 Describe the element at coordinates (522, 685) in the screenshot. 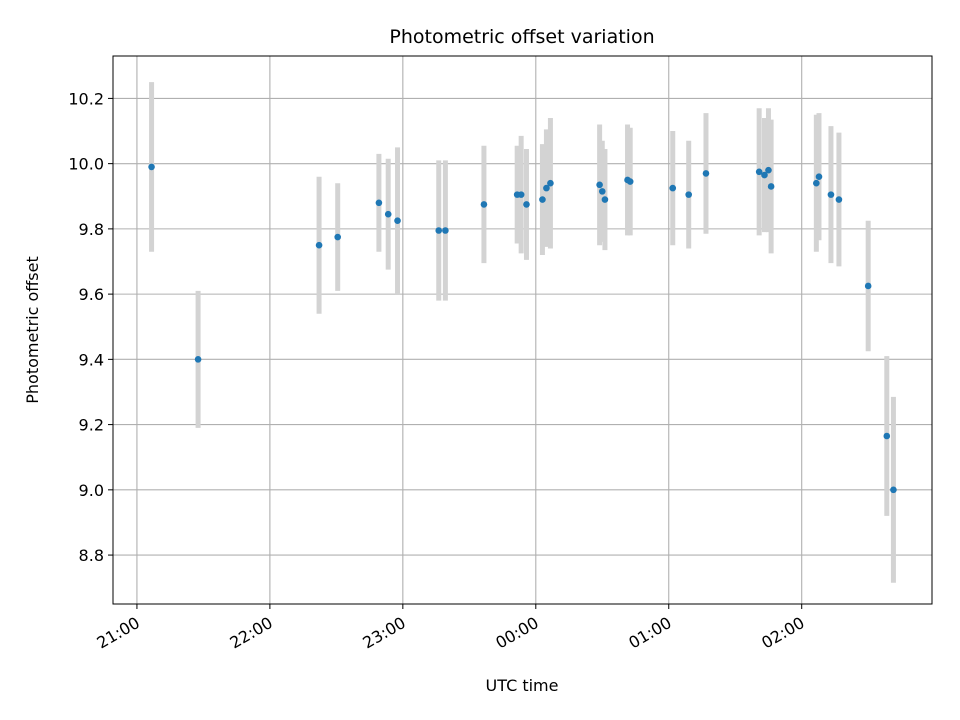

I see `x-axis-label: UTC time` at that location.